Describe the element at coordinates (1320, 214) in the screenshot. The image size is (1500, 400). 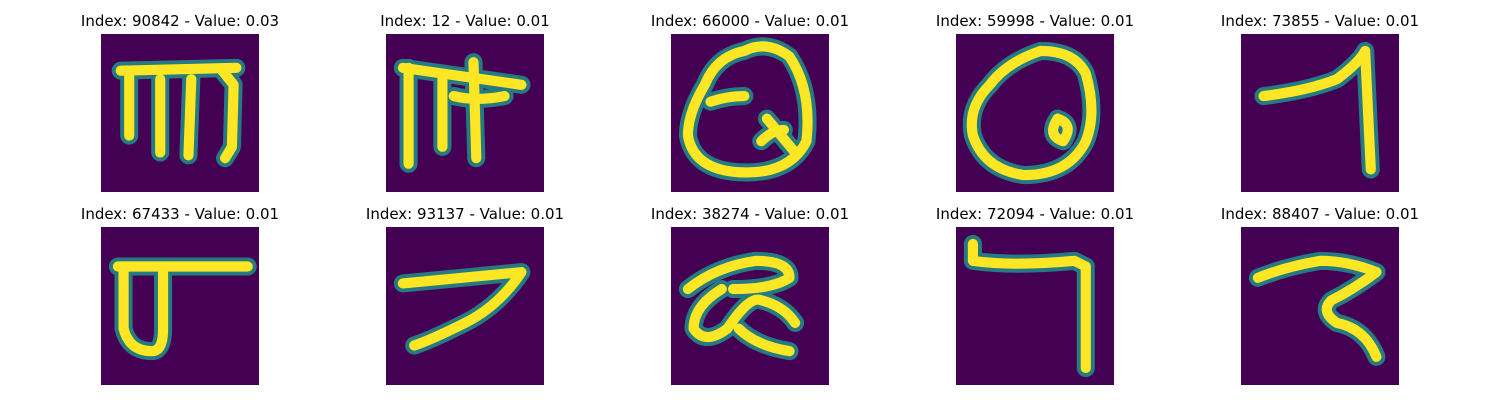
I see `image-title: Index: 88407 - Value: 0.01` at that location.